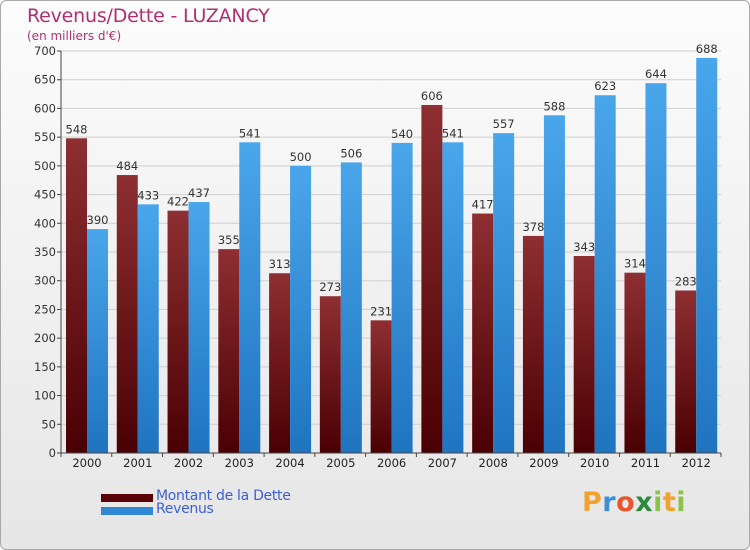 This screenshot has height=550, width=750. I want to click on y-tick-label: 400, so click(45, 223).